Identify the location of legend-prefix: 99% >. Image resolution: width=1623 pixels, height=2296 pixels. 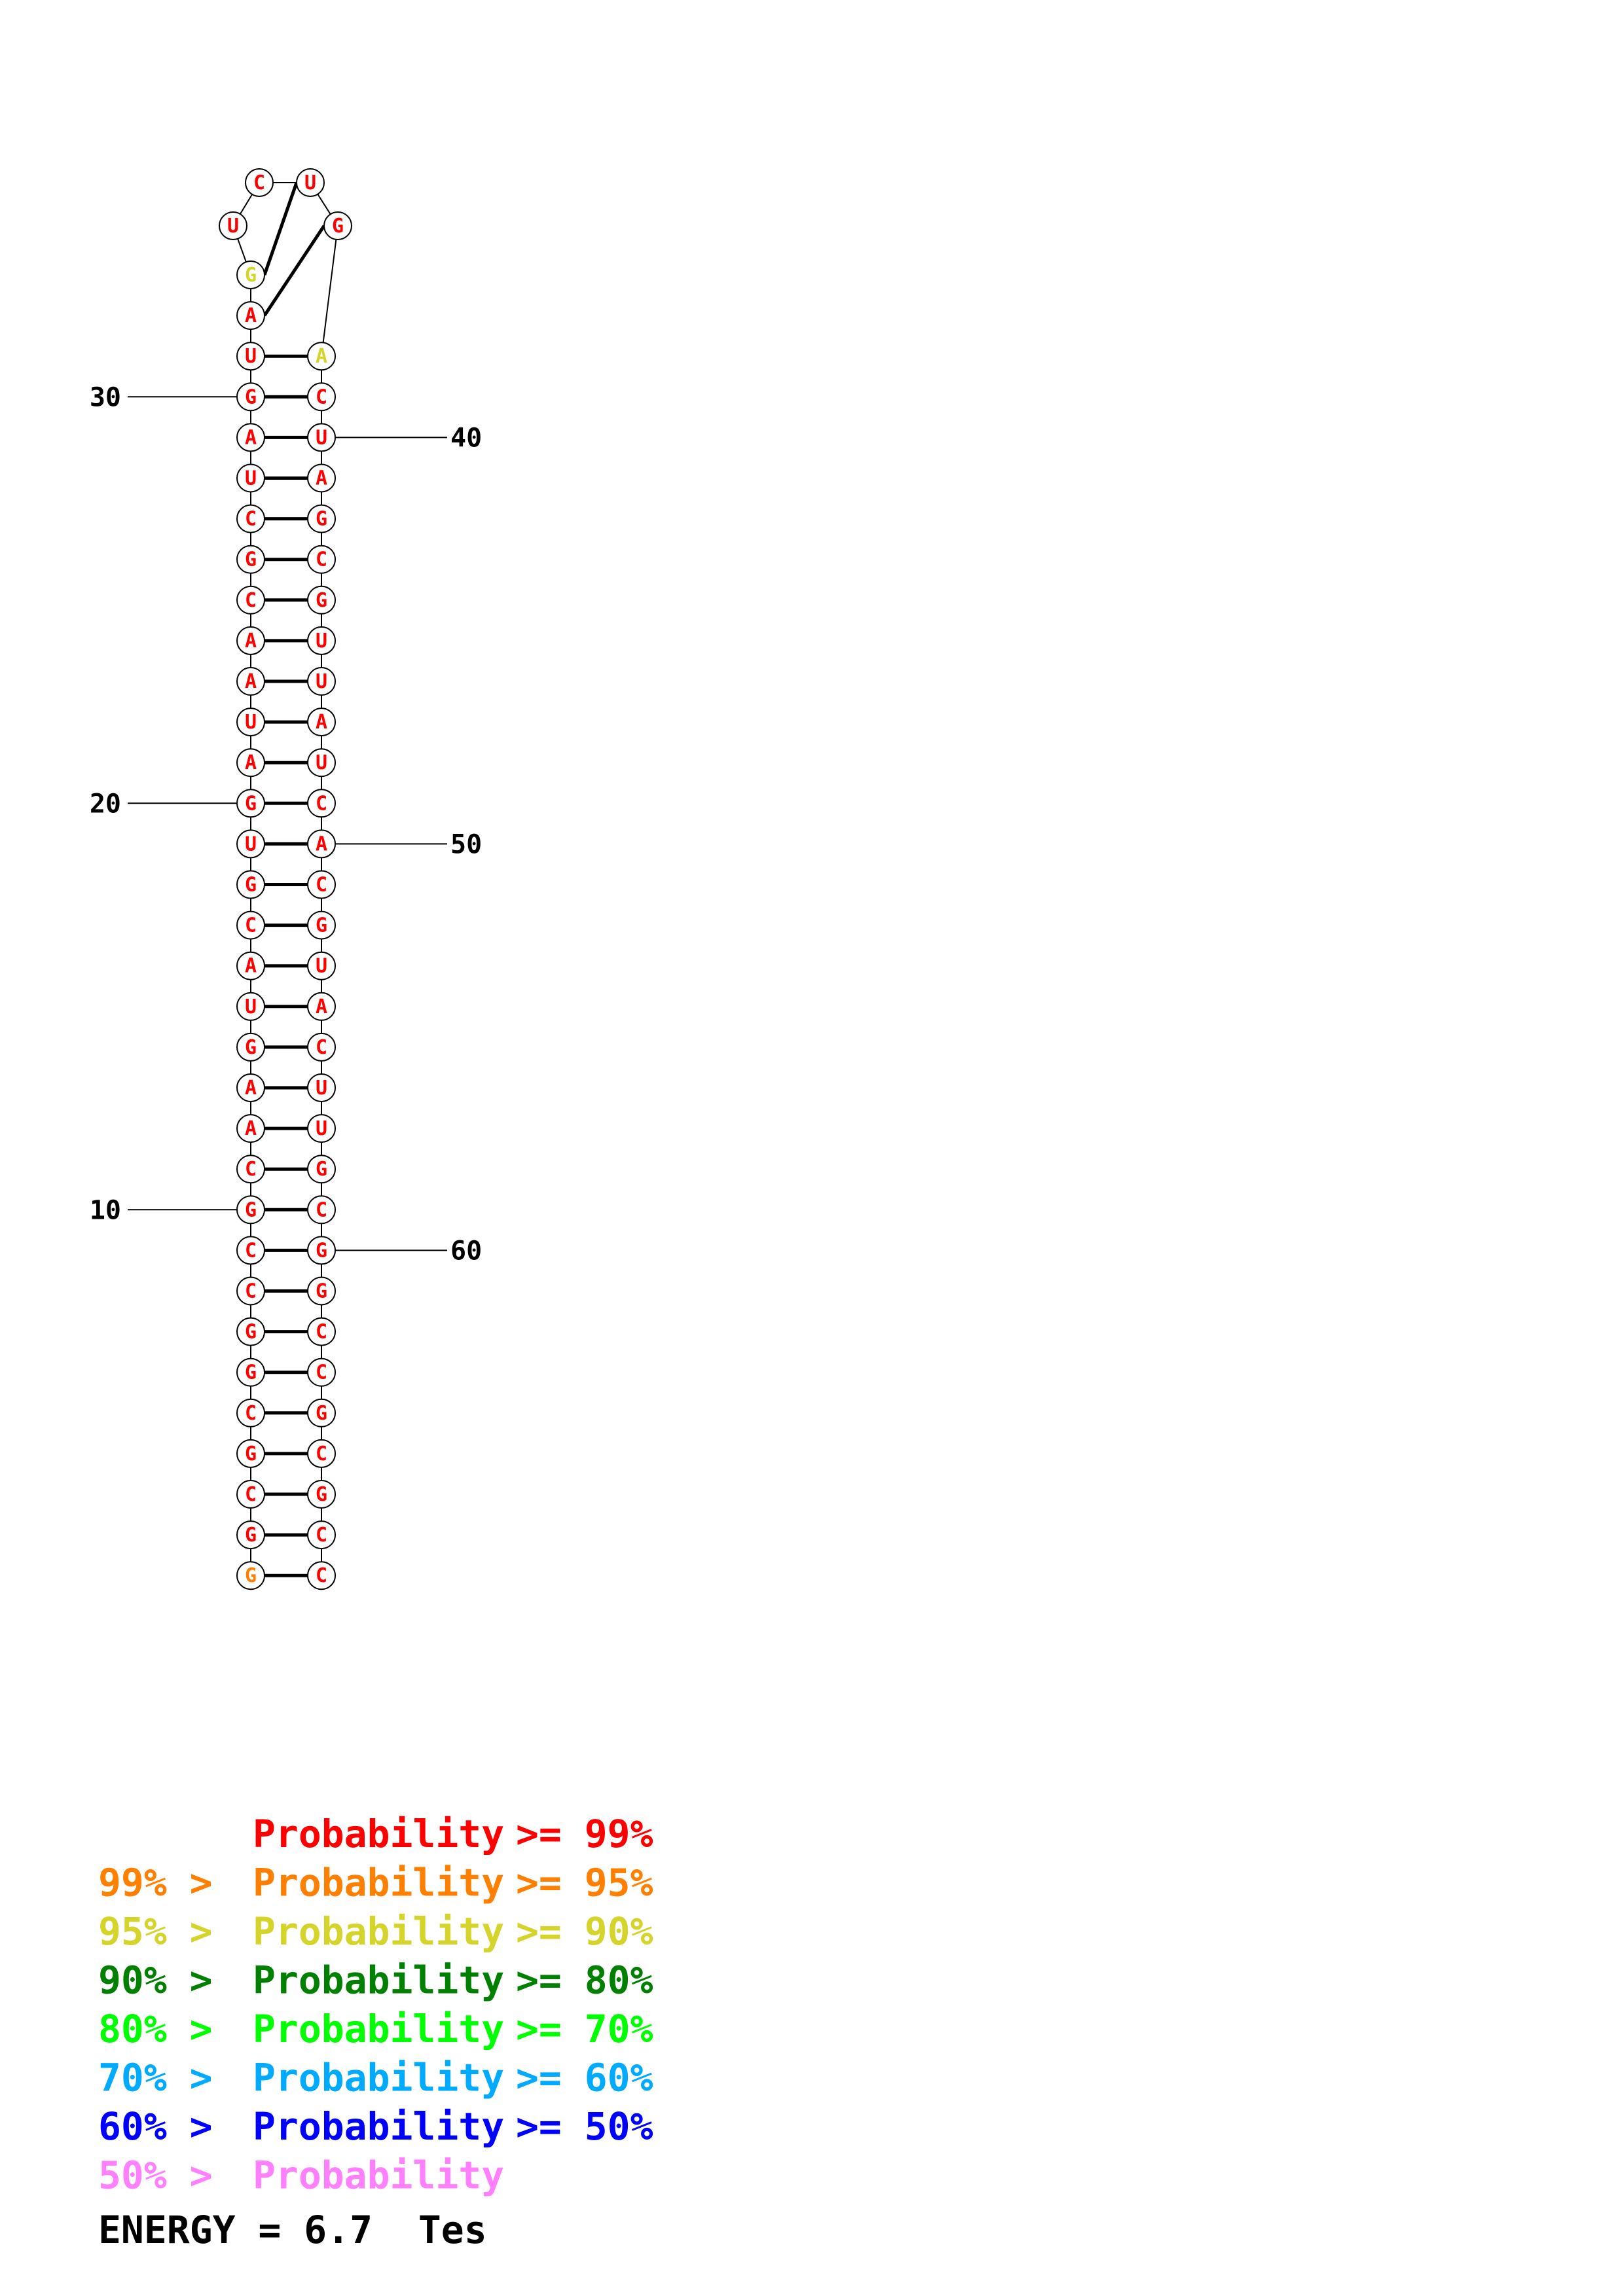
(155, 1883).